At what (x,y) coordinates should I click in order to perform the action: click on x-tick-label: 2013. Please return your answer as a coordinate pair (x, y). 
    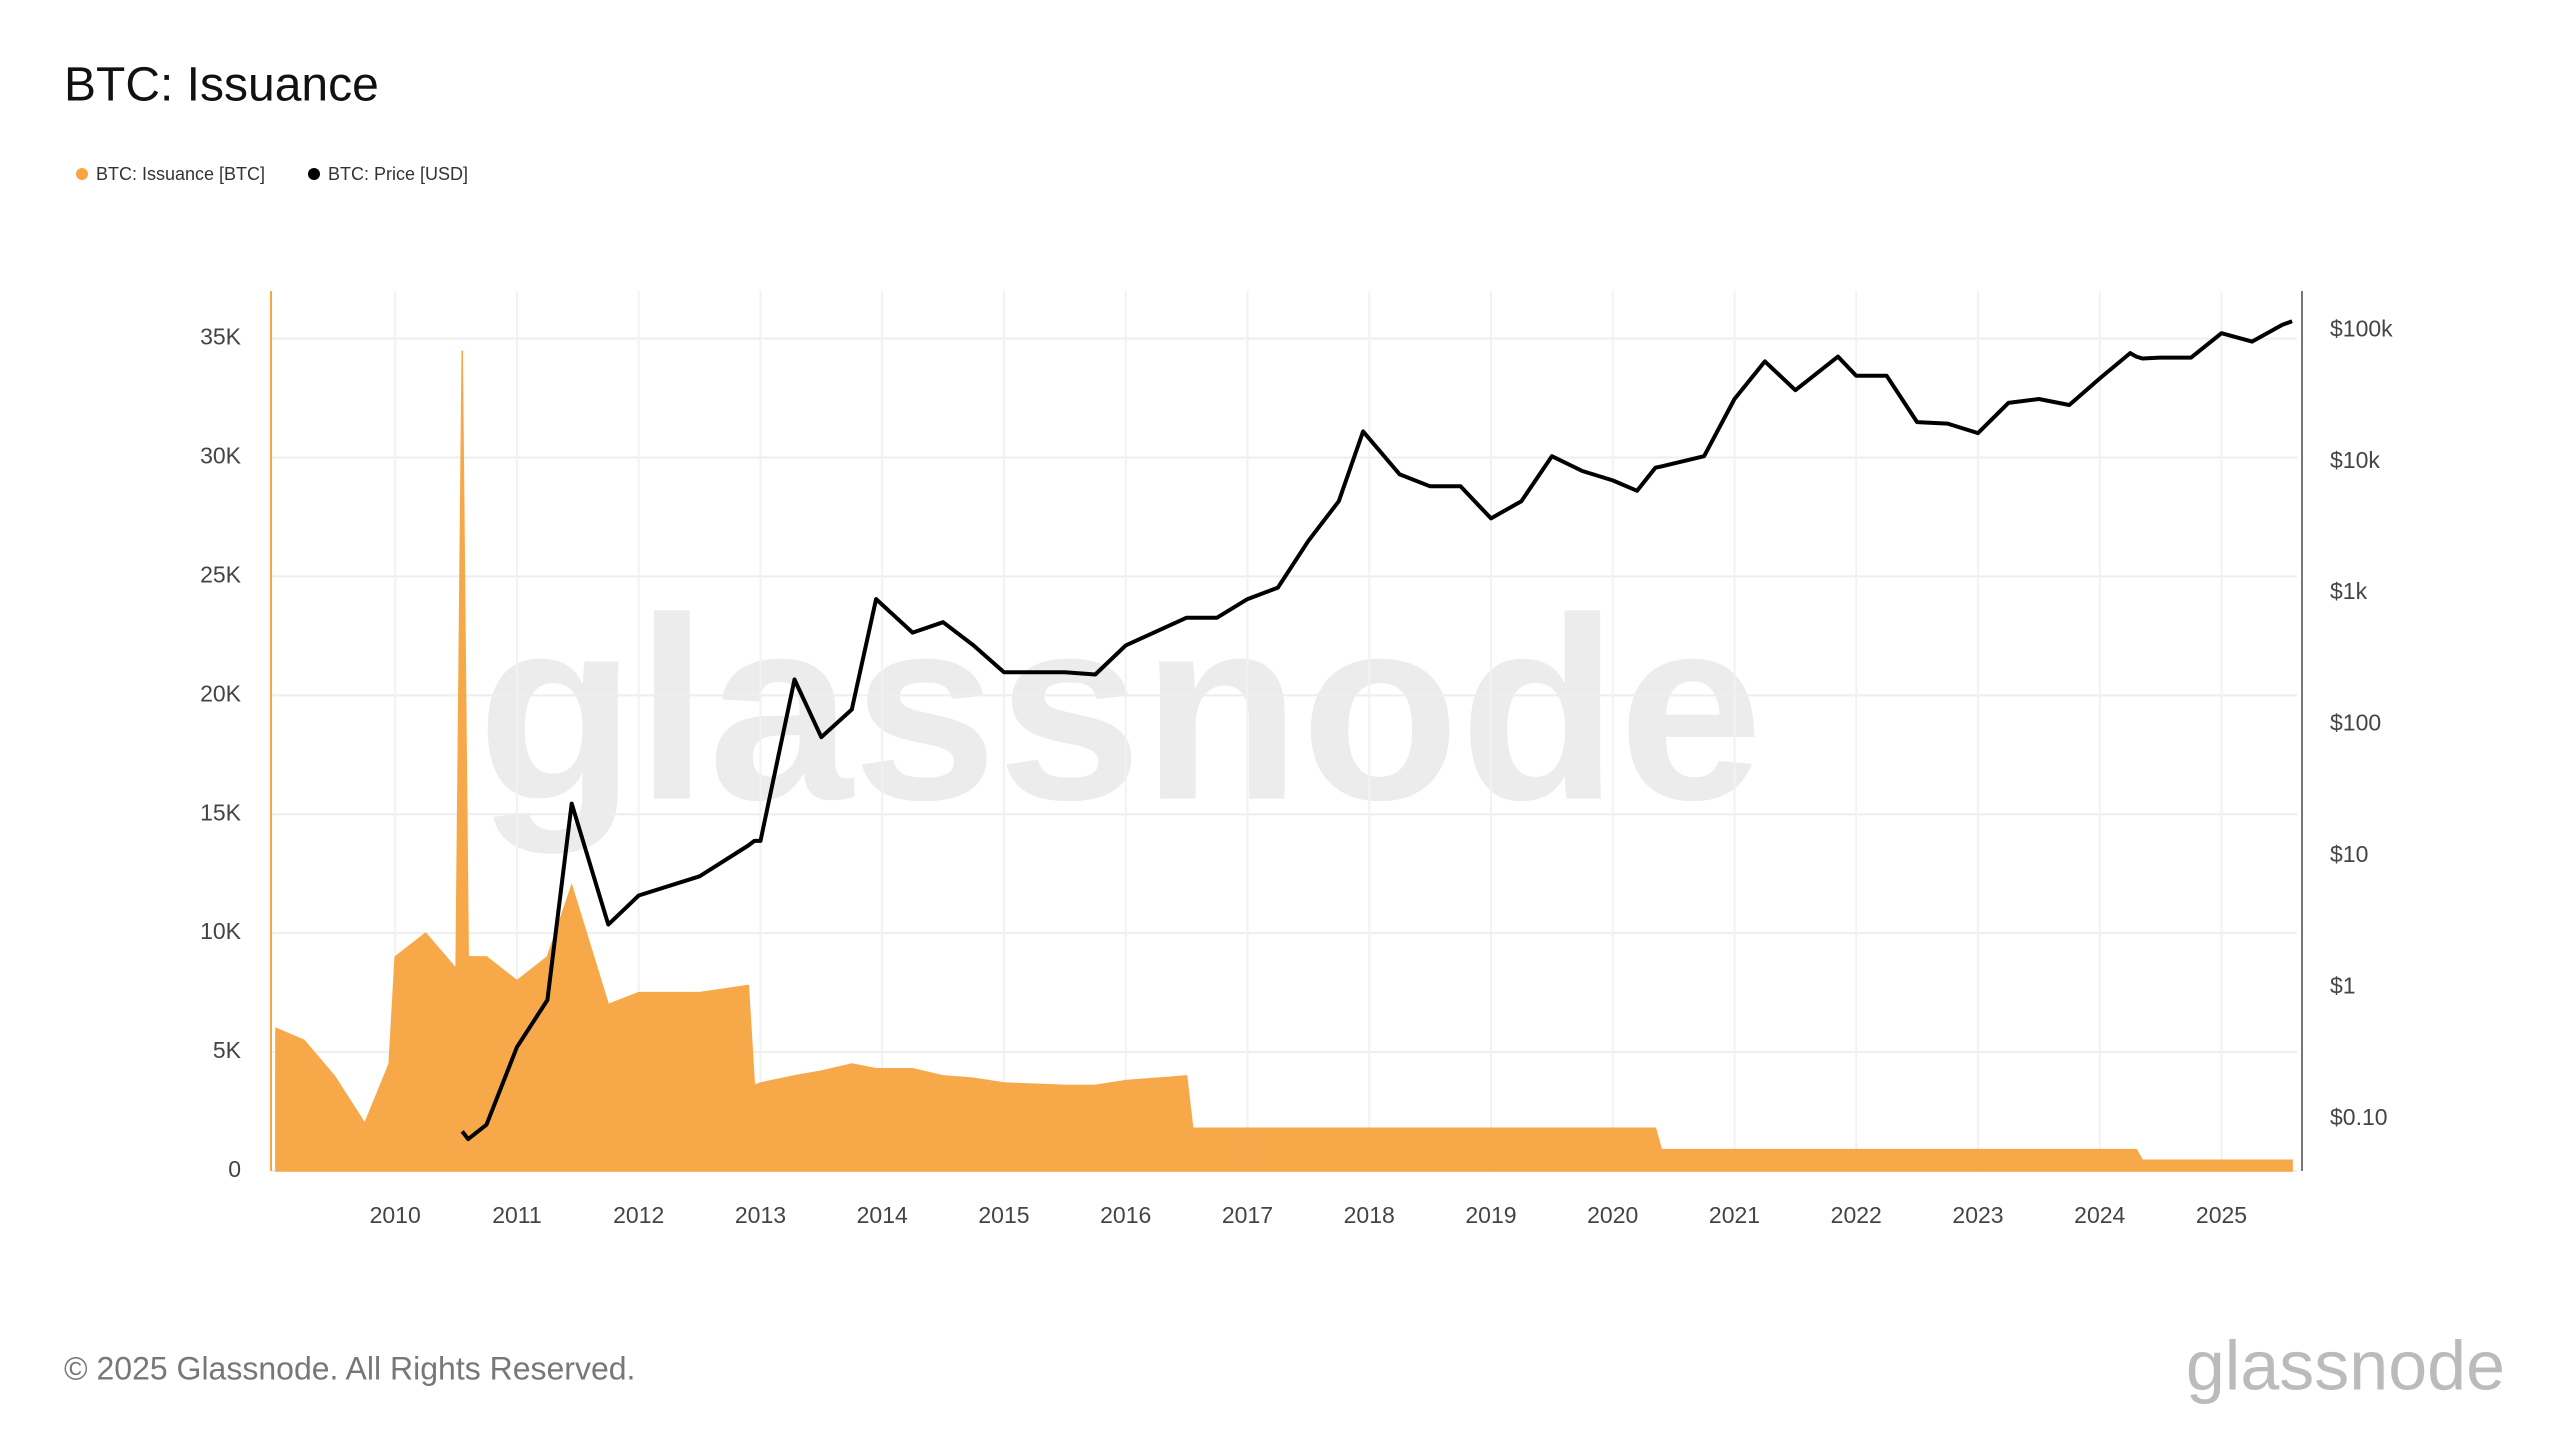
    Looking at the image, I should click on (760, 1215).